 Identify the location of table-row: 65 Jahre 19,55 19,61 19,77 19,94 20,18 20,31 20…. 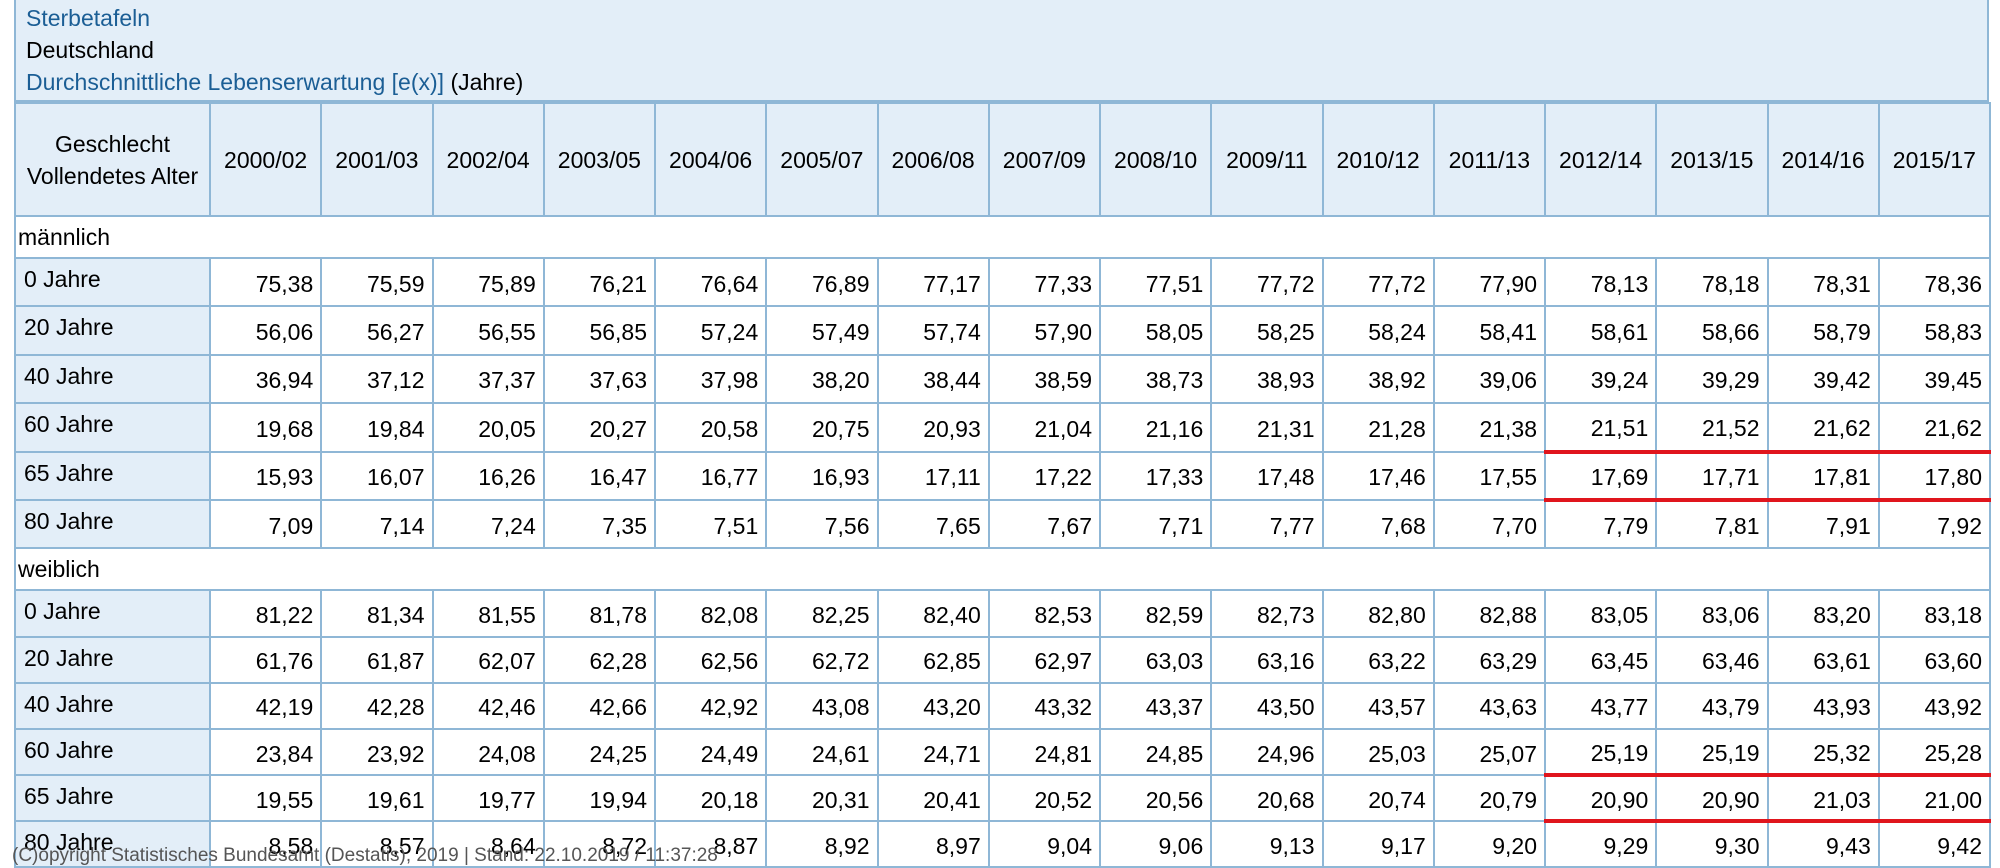
(1003, 798).